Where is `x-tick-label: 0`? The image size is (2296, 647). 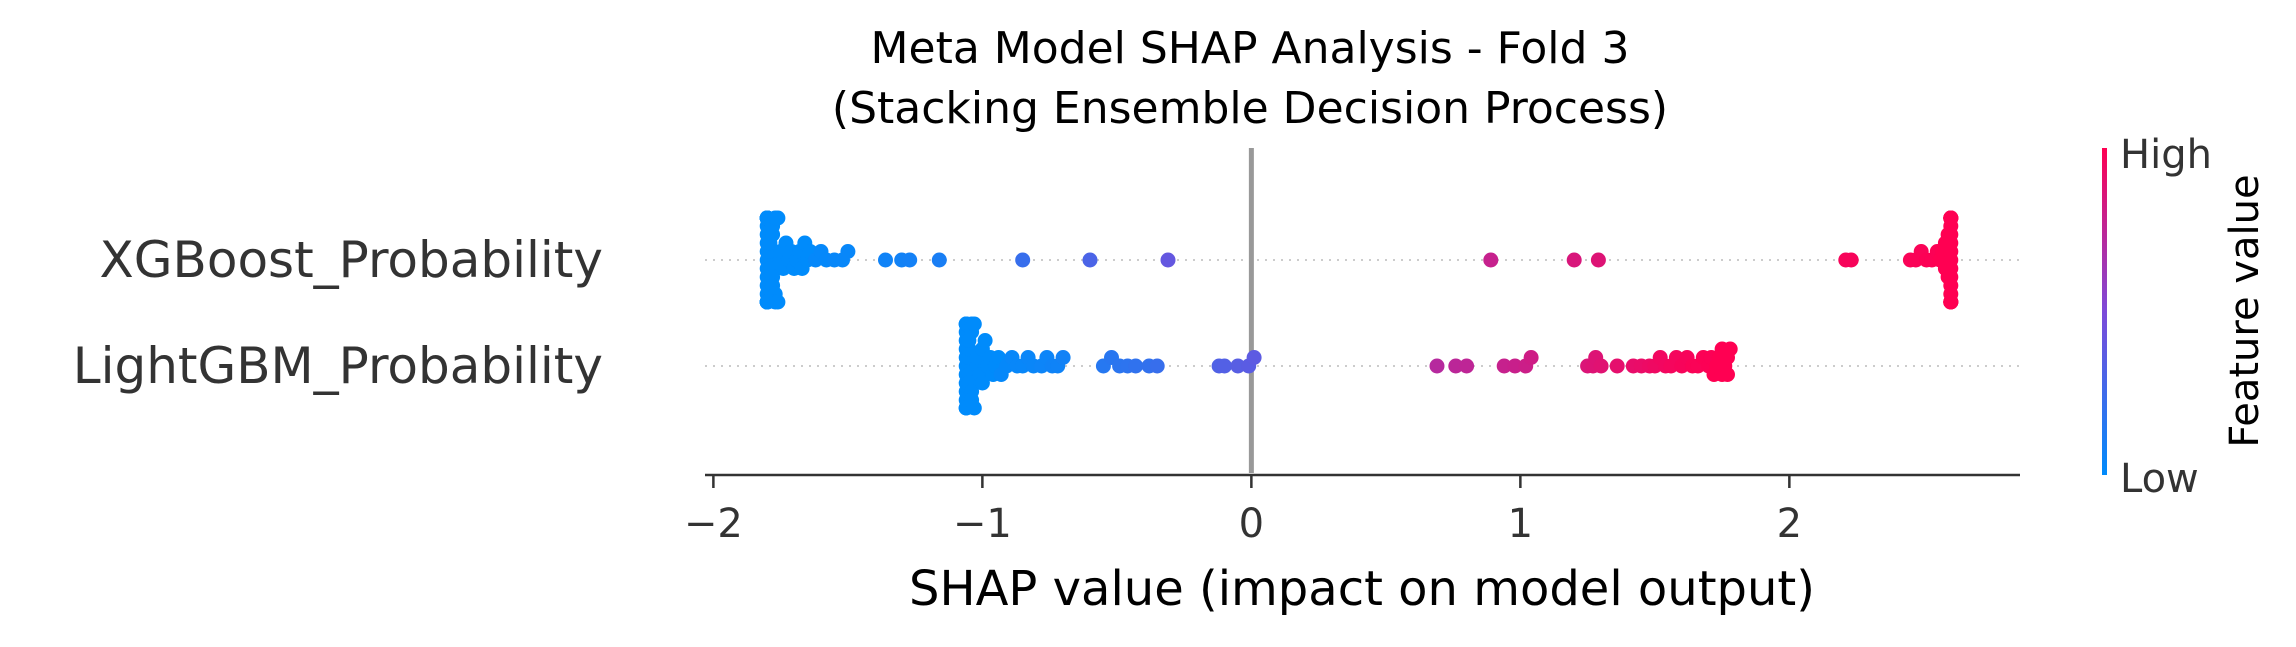 x-tick-label: 0 is located at coordinates (1251, 524).